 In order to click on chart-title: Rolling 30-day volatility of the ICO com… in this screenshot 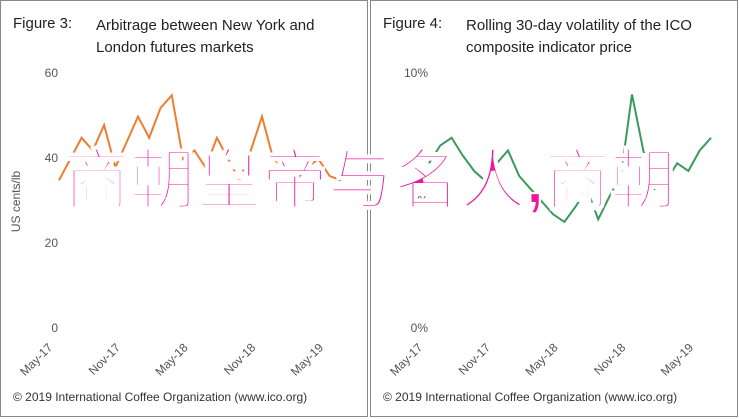, I will do `click(579, 36)`.